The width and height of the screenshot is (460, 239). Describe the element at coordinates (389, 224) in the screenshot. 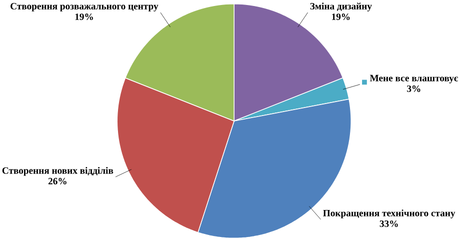

I see `data-label: 33%` at that location.